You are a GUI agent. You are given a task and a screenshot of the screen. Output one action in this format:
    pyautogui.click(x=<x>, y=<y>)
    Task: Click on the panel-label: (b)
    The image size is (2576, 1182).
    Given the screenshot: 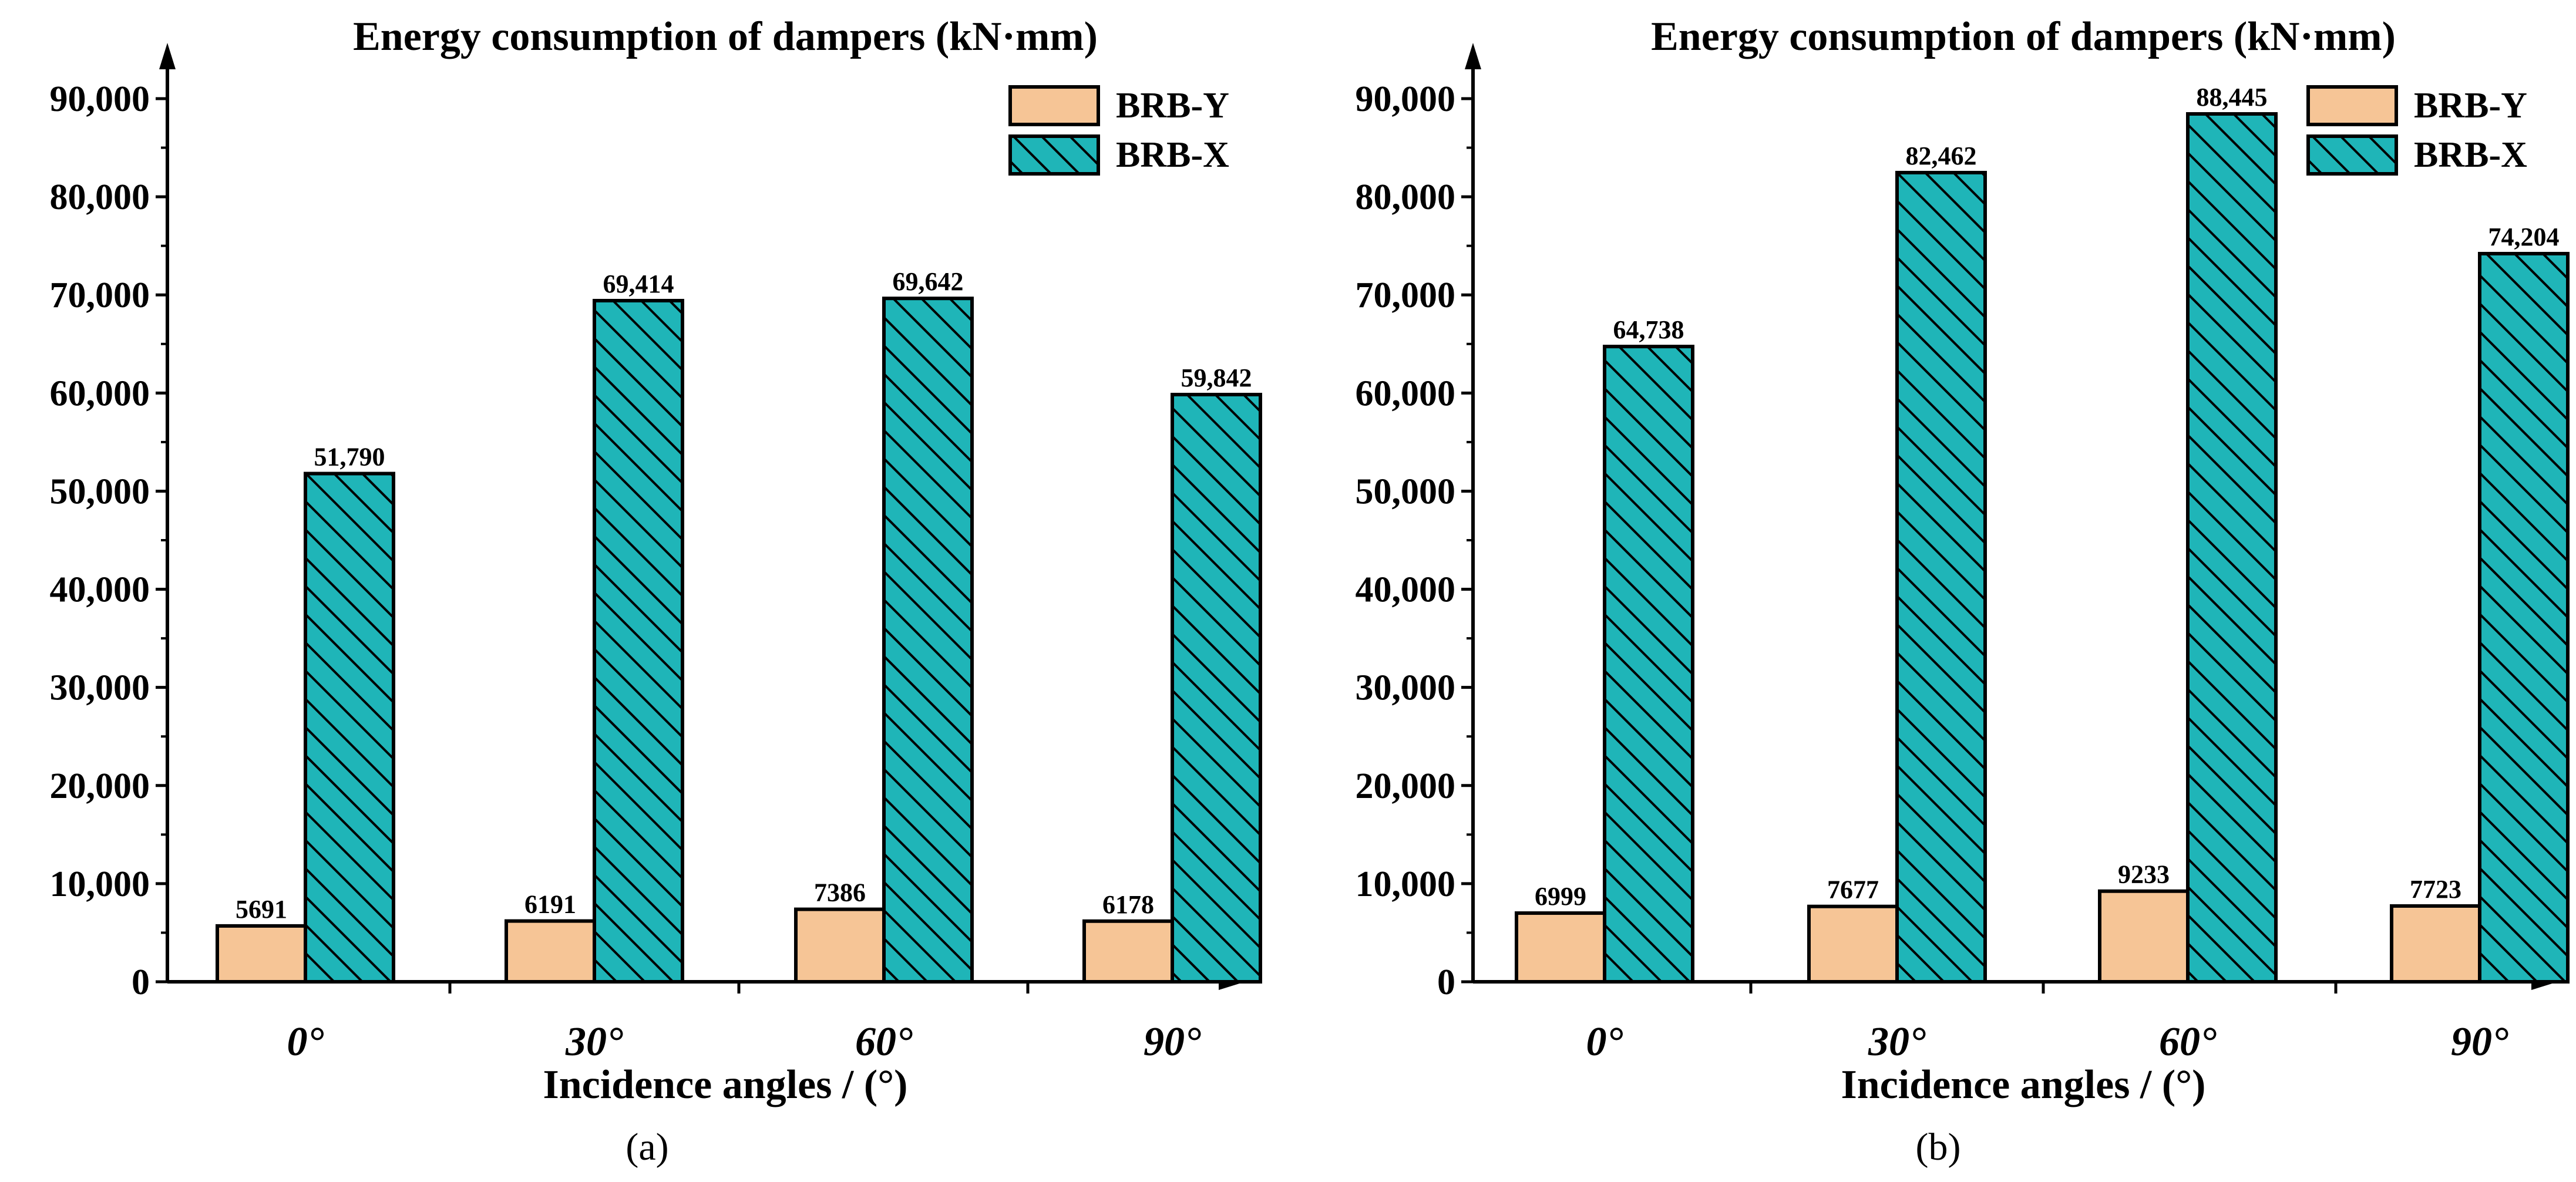 What is the action you would take?
    pyautogui.click(x=1939, y=1147)
    